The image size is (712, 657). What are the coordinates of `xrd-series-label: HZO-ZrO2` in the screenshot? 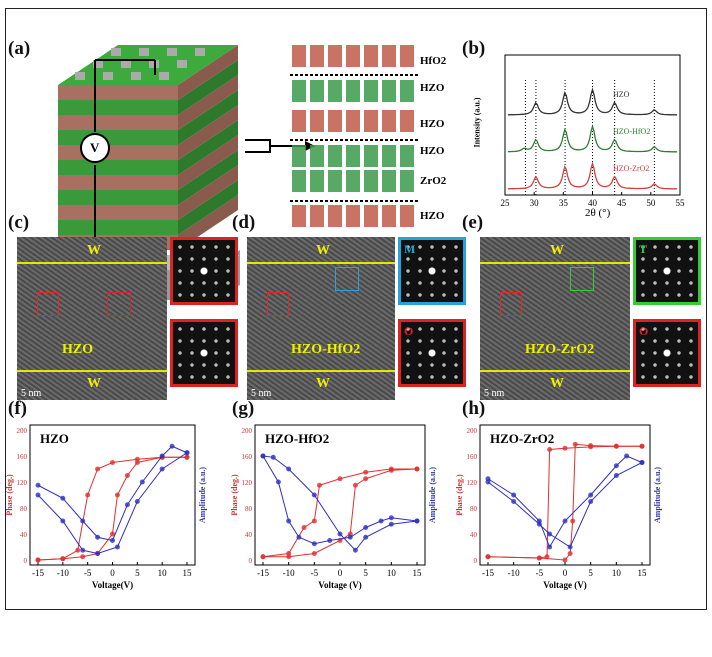 It's located at (631, 168).